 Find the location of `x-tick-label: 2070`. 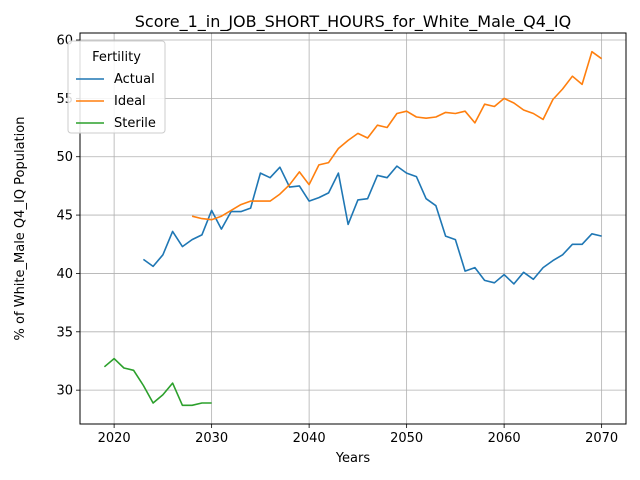

x-tick-label: 2070 is located at coordinates (601, 438).